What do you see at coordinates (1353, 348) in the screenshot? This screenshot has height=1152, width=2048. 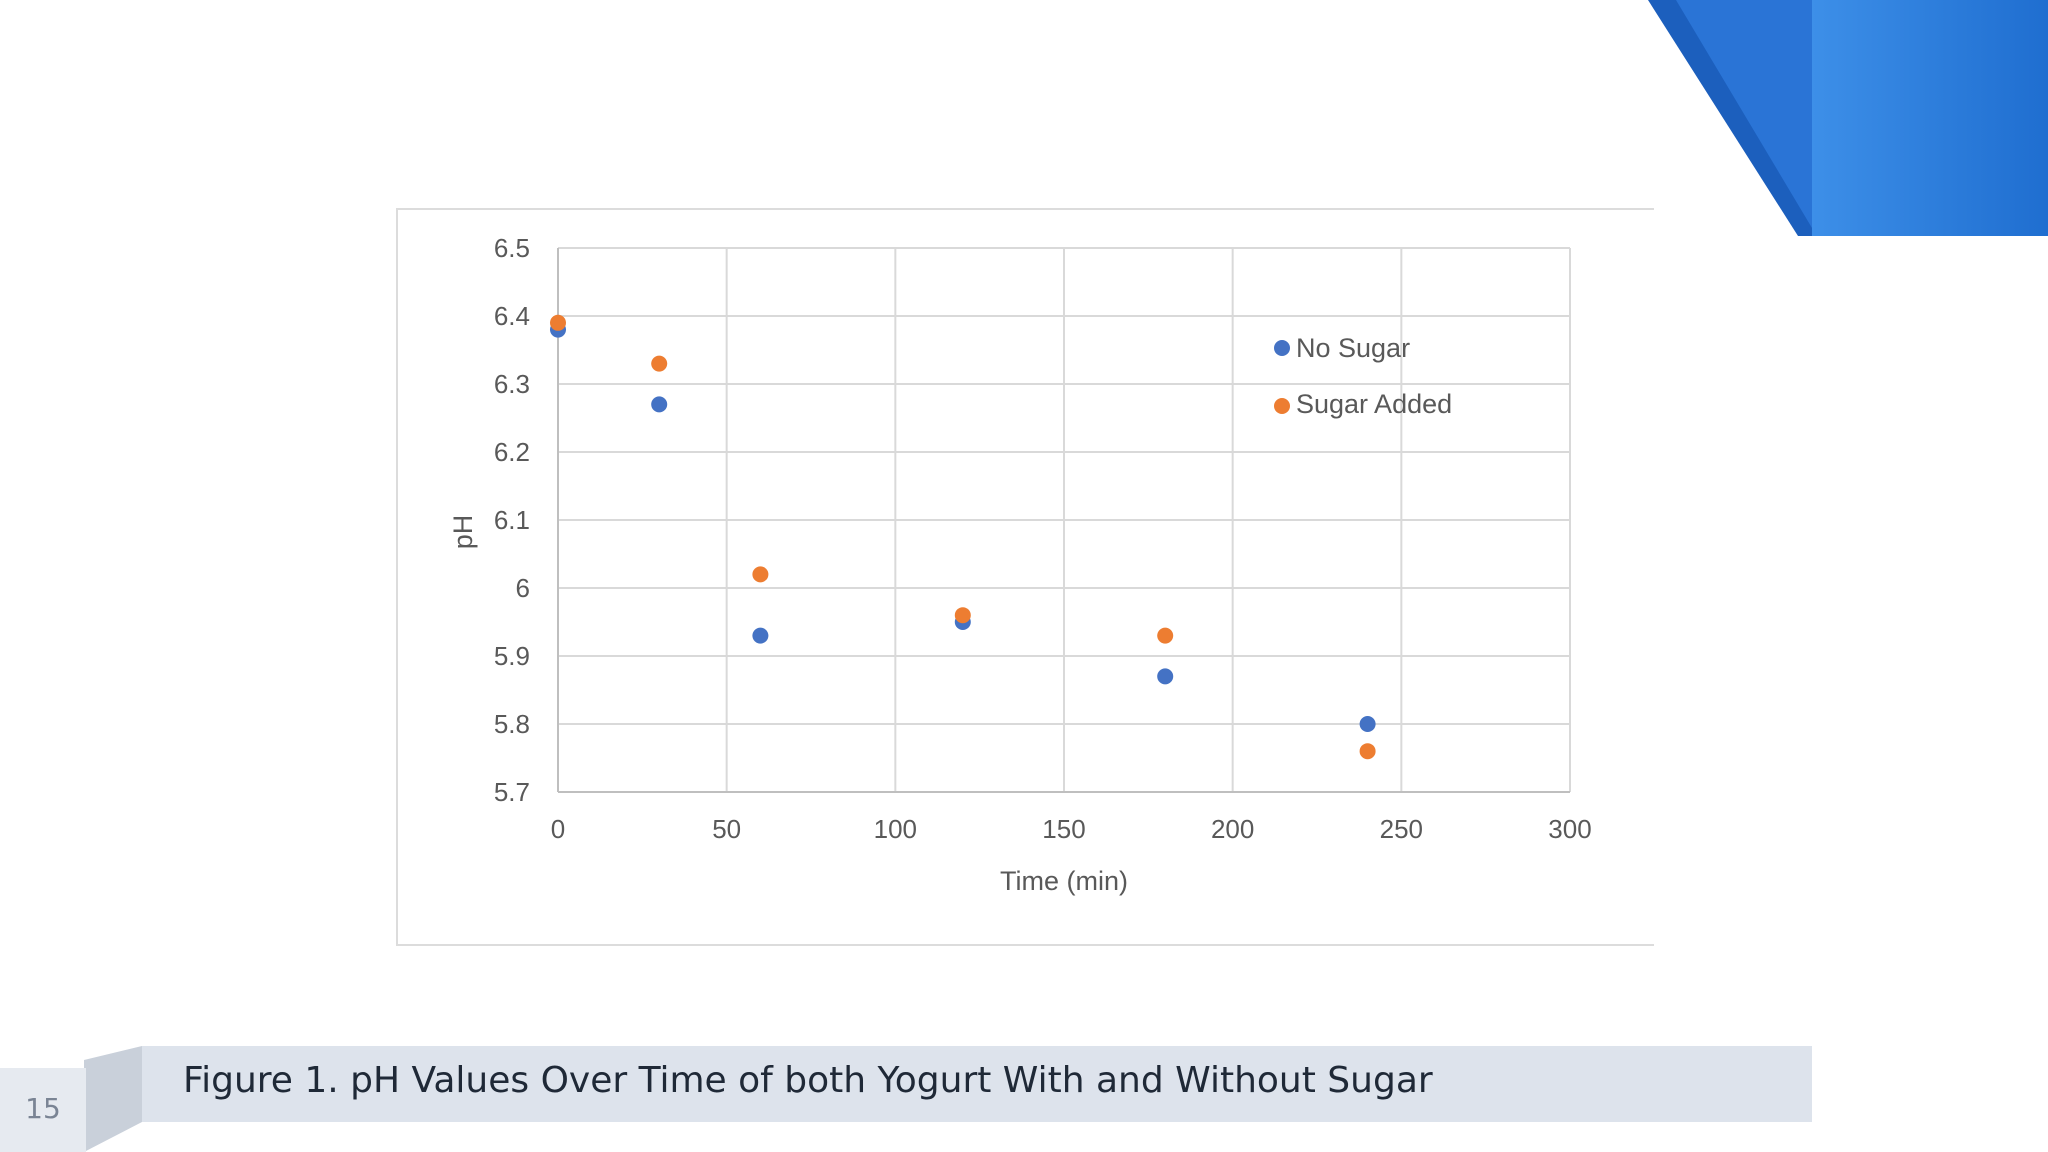 I see `legend-label: No Sugar` at bounding box center [1353, 348].